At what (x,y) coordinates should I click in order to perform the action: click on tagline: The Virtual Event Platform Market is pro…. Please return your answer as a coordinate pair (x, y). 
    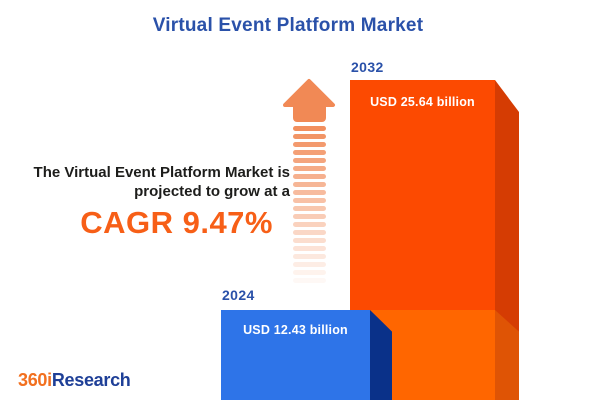
    Looking at the image, I should click on (145, 201).